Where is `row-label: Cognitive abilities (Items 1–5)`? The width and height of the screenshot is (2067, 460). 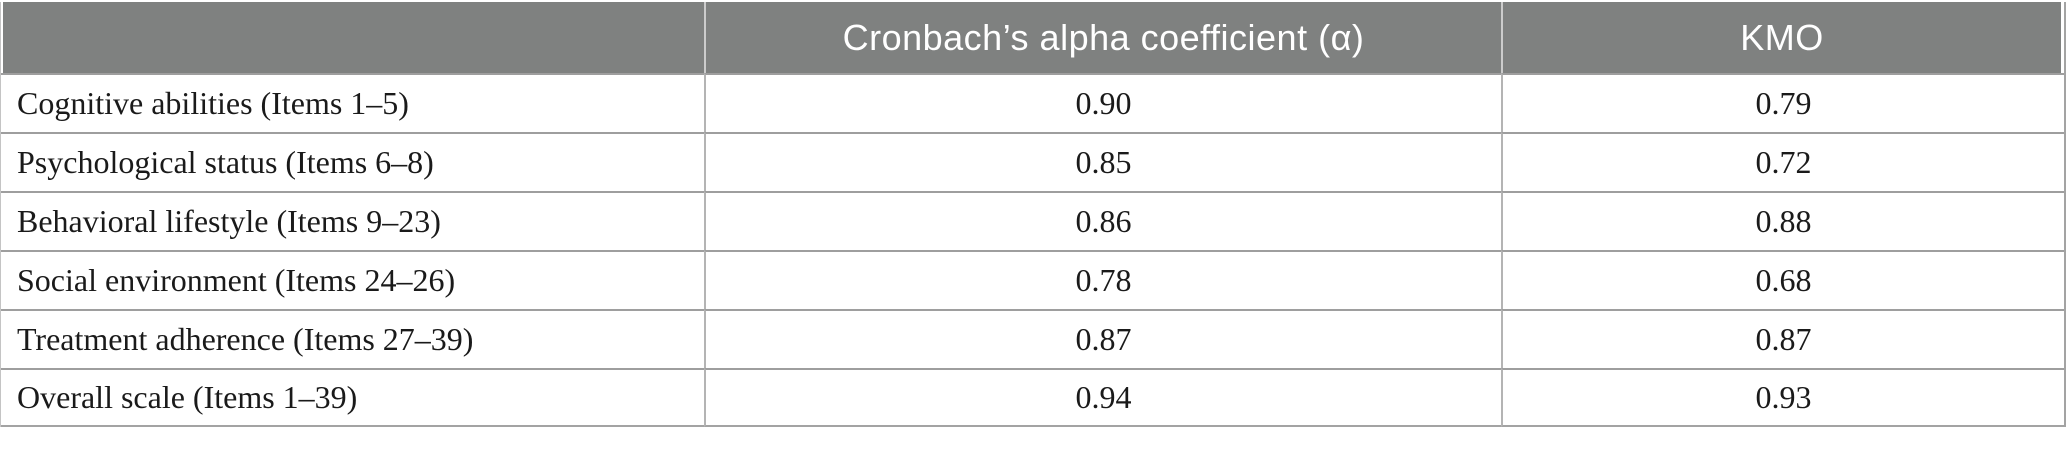 row-label: Cognitive abilities (Items 1–5) is located at coordinates (352, 102).